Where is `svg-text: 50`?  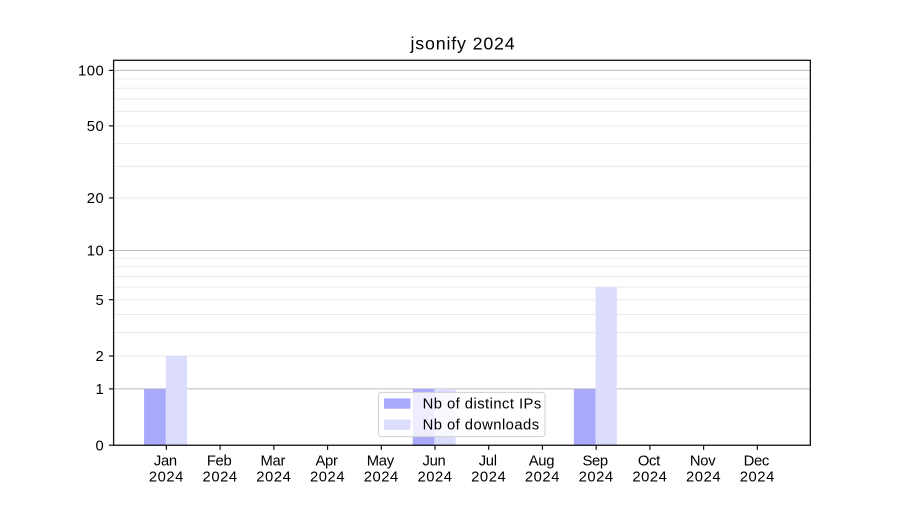 svg-text: 50 is located at coordinates (96, 127).